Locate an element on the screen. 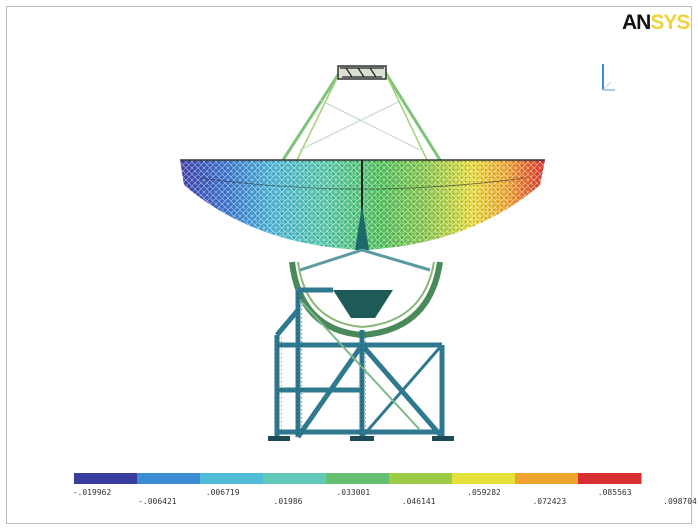  feed-cone is located at coordinates (362, 227).